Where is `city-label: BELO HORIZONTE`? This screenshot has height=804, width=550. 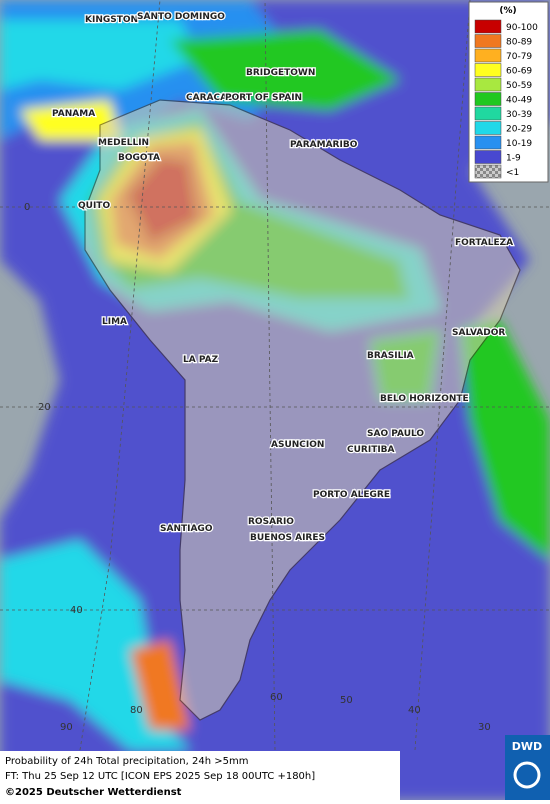
city-label: BELO HORIZONTE is located at coordinates (424, 399).